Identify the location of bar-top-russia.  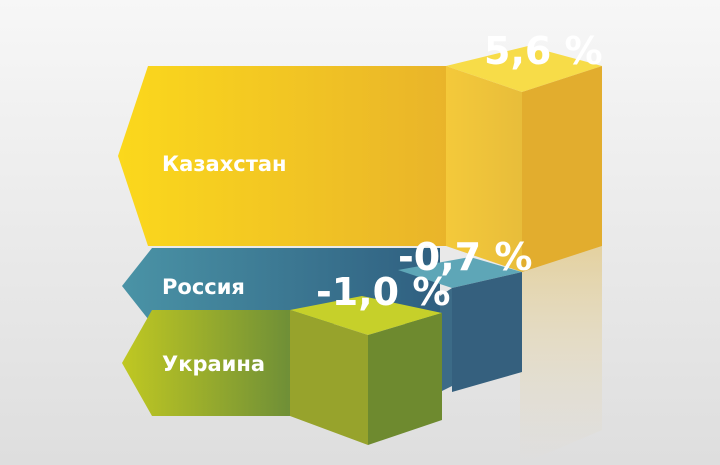
(460, 272).